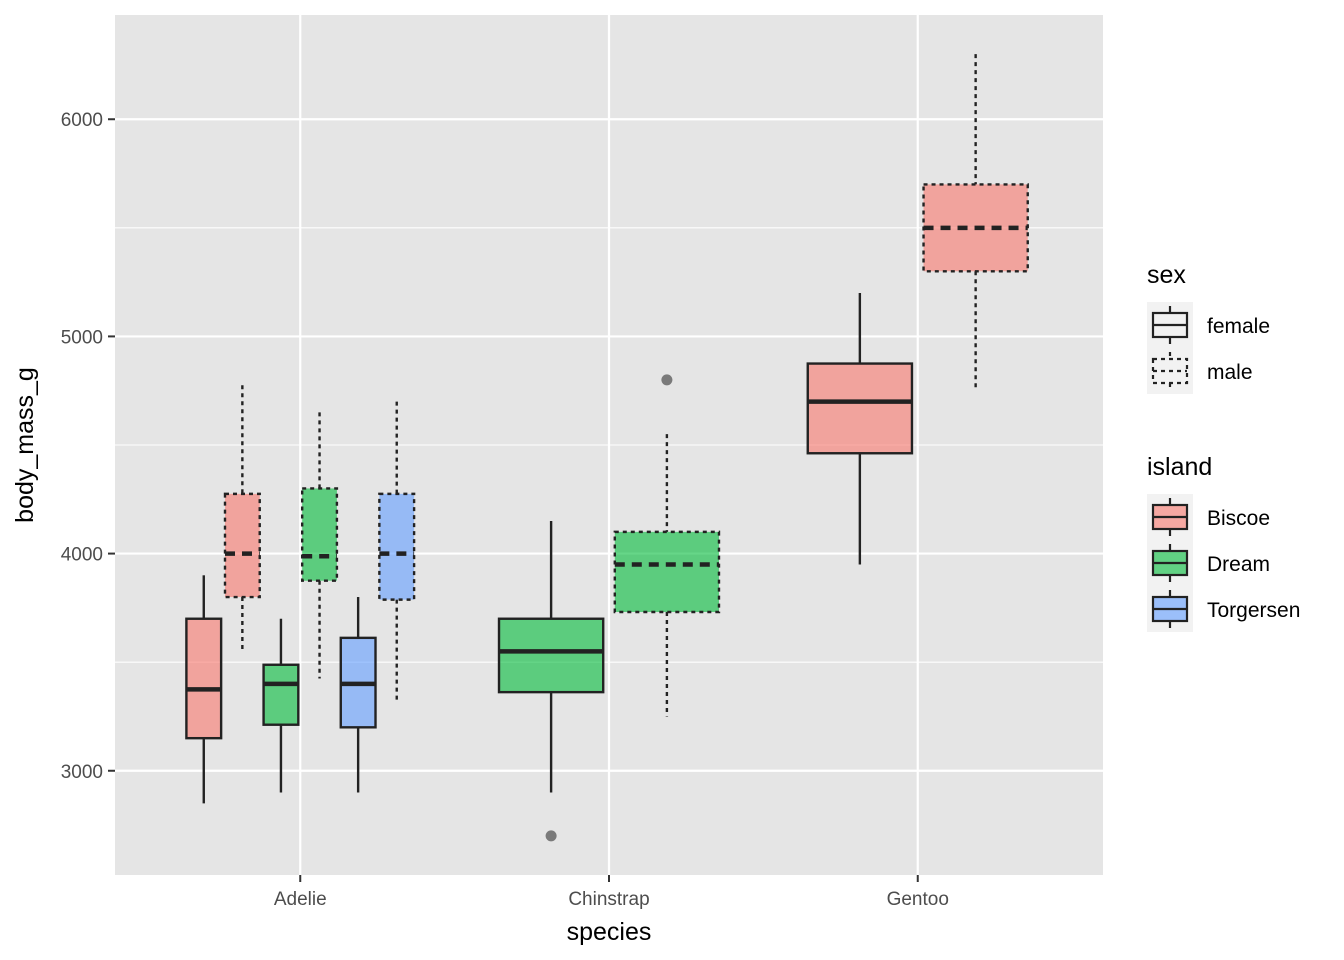 The height and width of the screenshot is (960, 1344). Describe the element at coordinates (975, 222) in the screenshot. I see `box-gentoo-biscoe-male` at that location.